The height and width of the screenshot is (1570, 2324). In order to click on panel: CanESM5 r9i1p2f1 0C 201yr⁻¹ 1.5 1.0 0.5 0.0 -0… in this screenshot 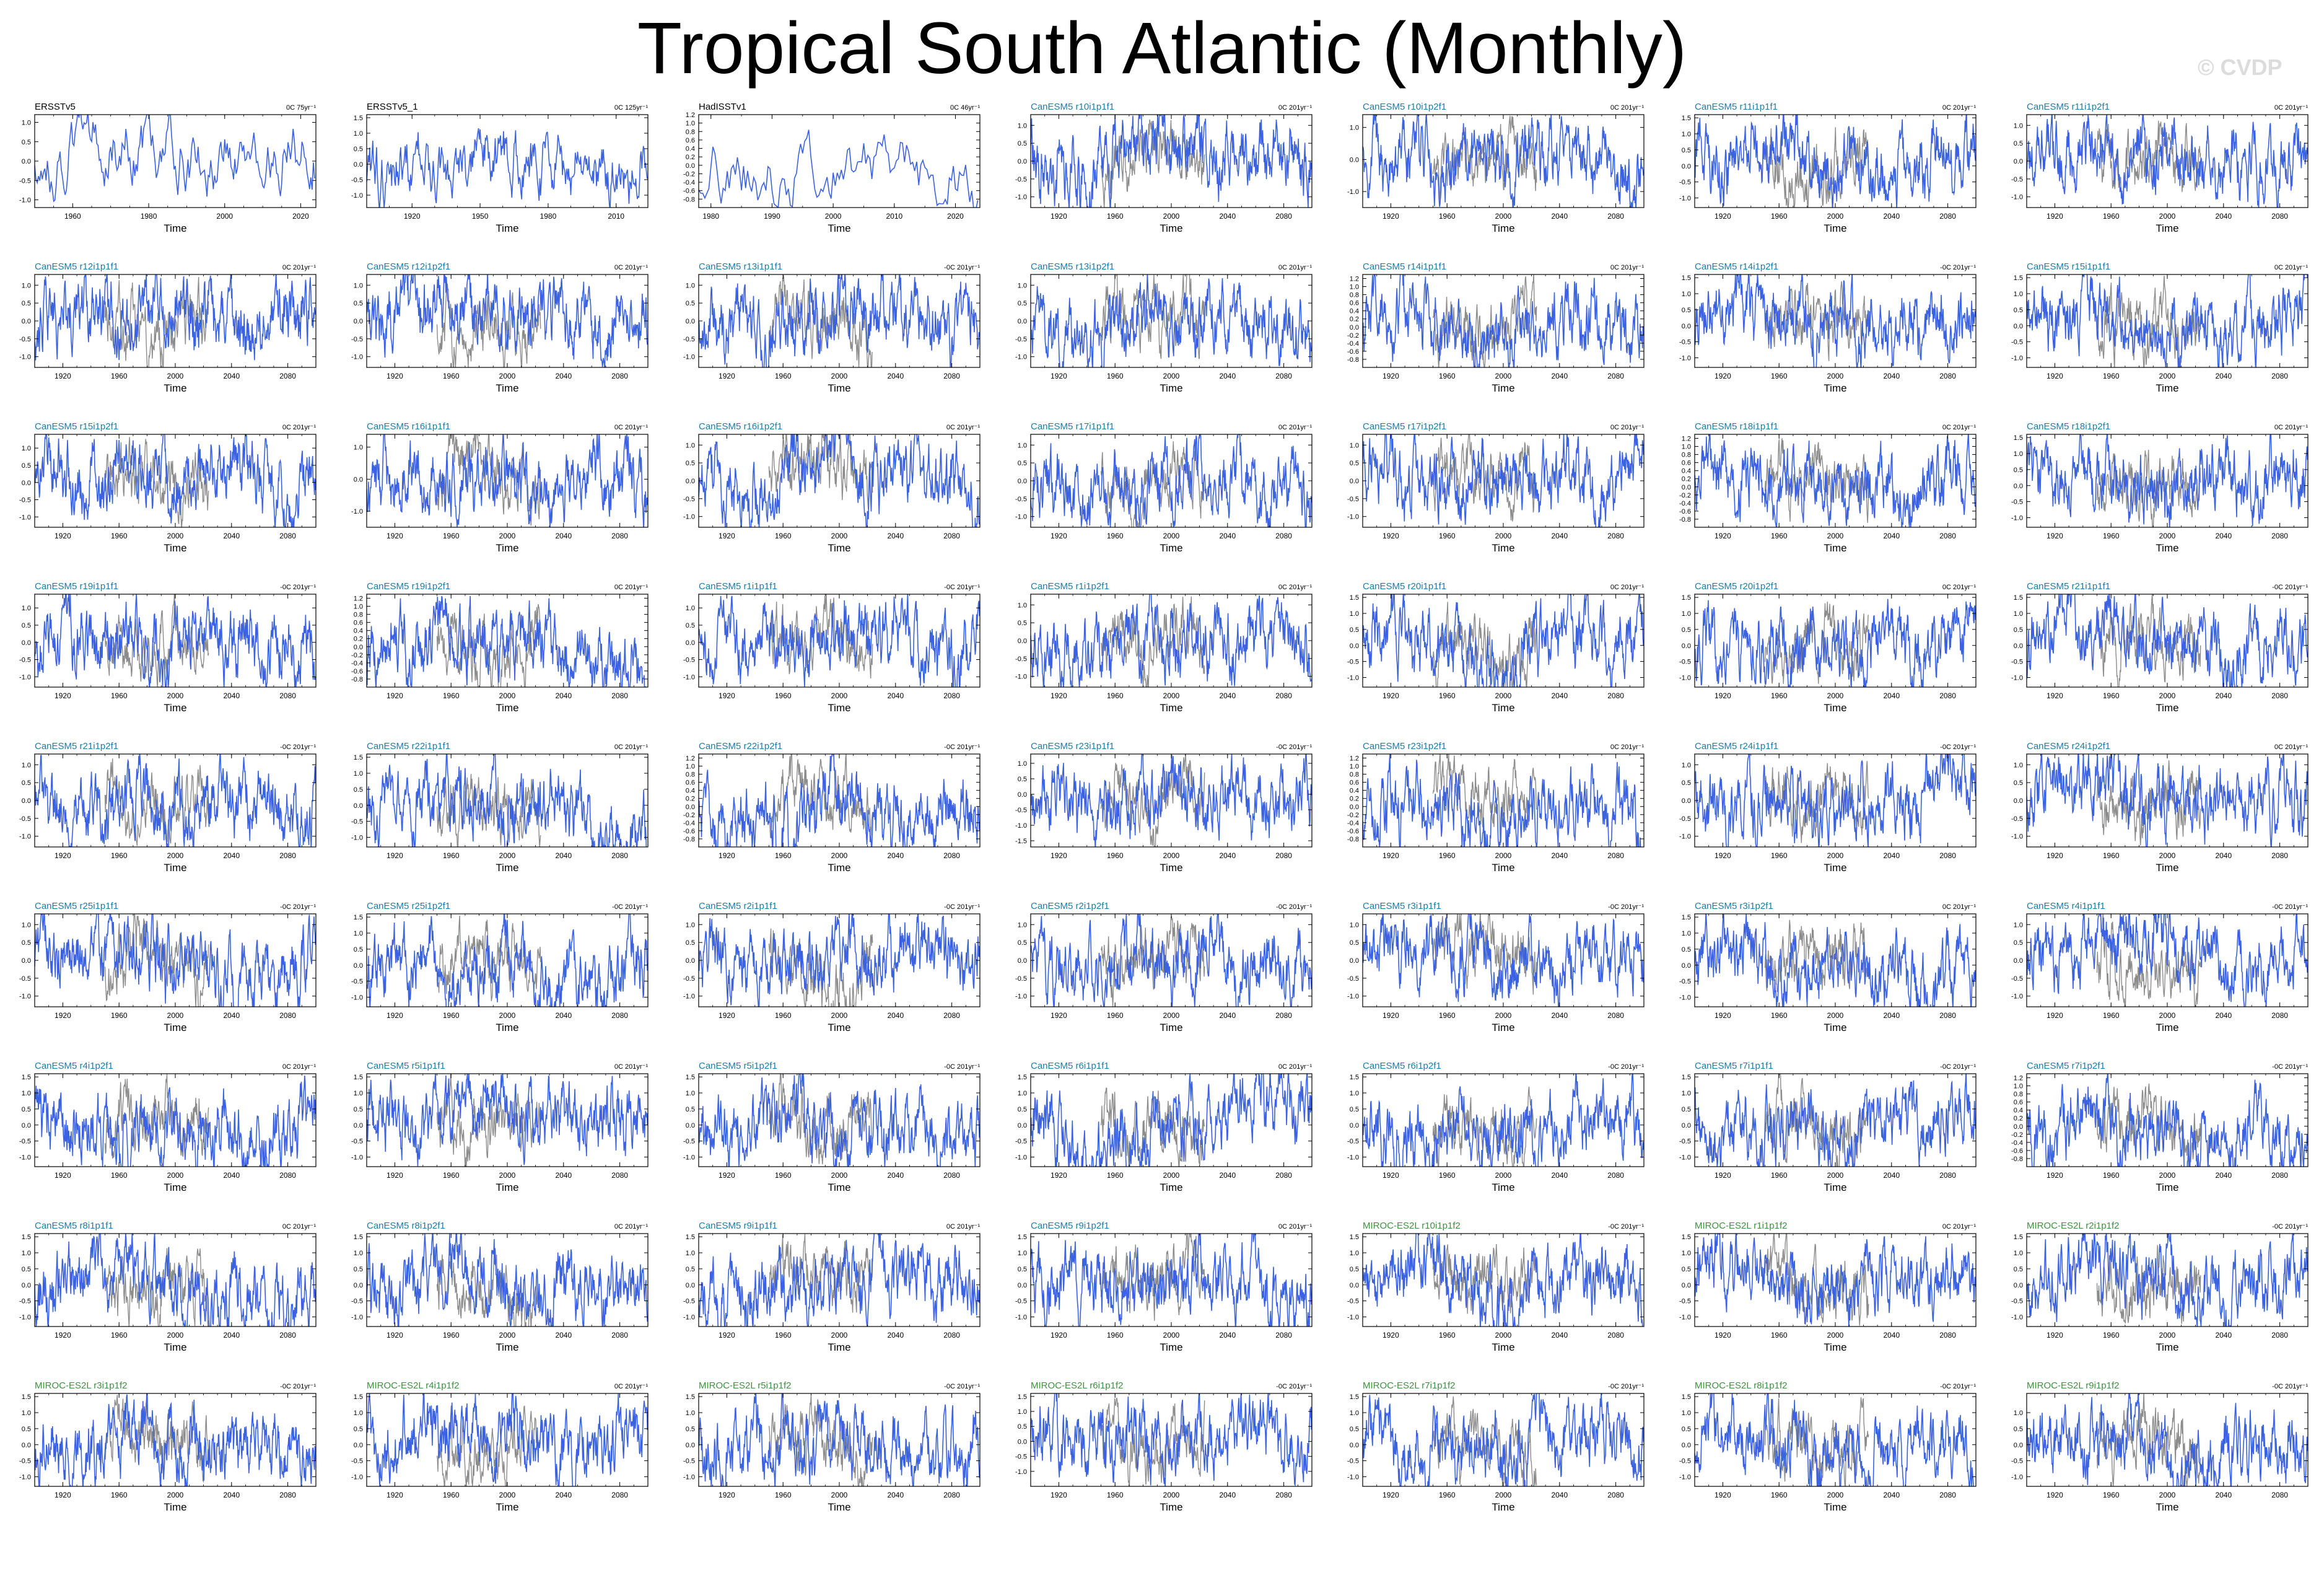, I will do `click(1164, 1287)`.